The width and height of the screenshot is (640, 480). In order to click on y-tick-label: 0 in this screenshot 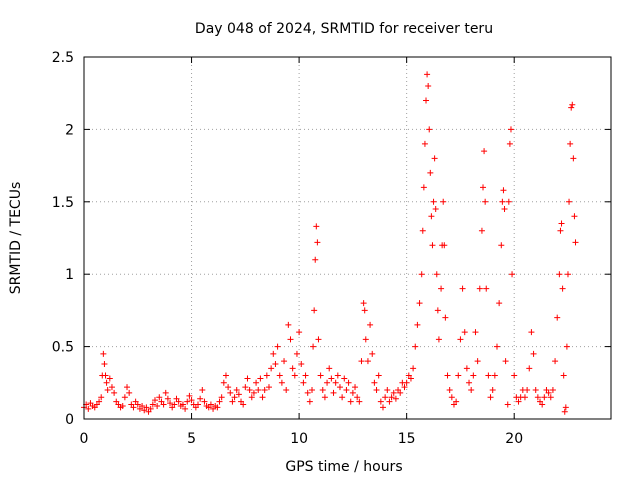, I will do `click(69, 420)`.